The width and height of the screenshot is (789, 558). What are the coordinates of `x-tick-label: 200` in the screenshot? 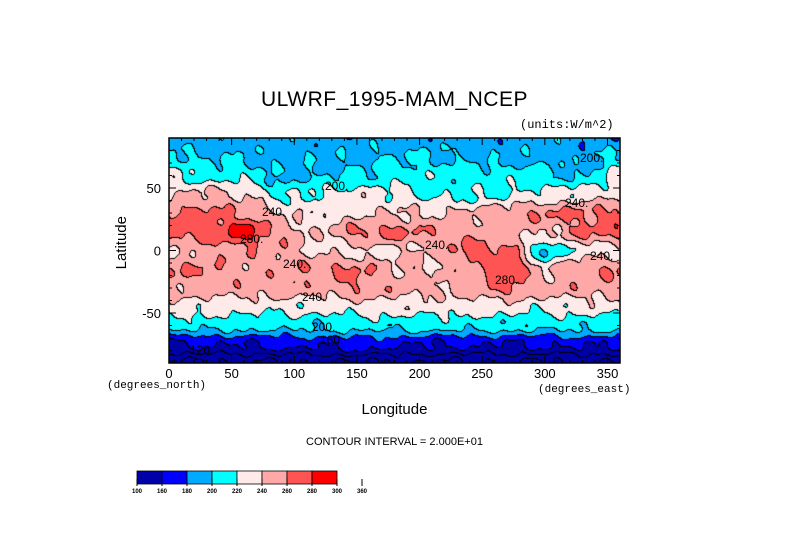 It's located at (420, 373).